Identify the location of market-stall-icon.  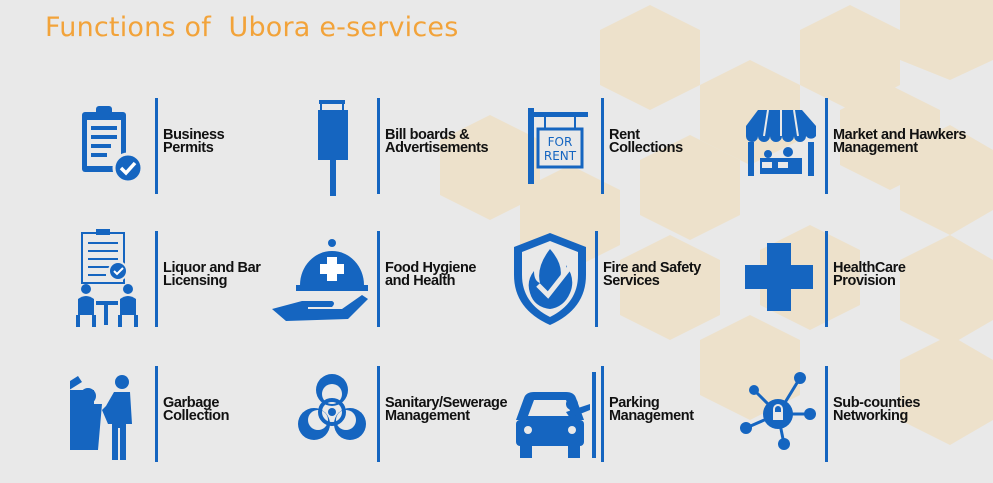
(780, 146).